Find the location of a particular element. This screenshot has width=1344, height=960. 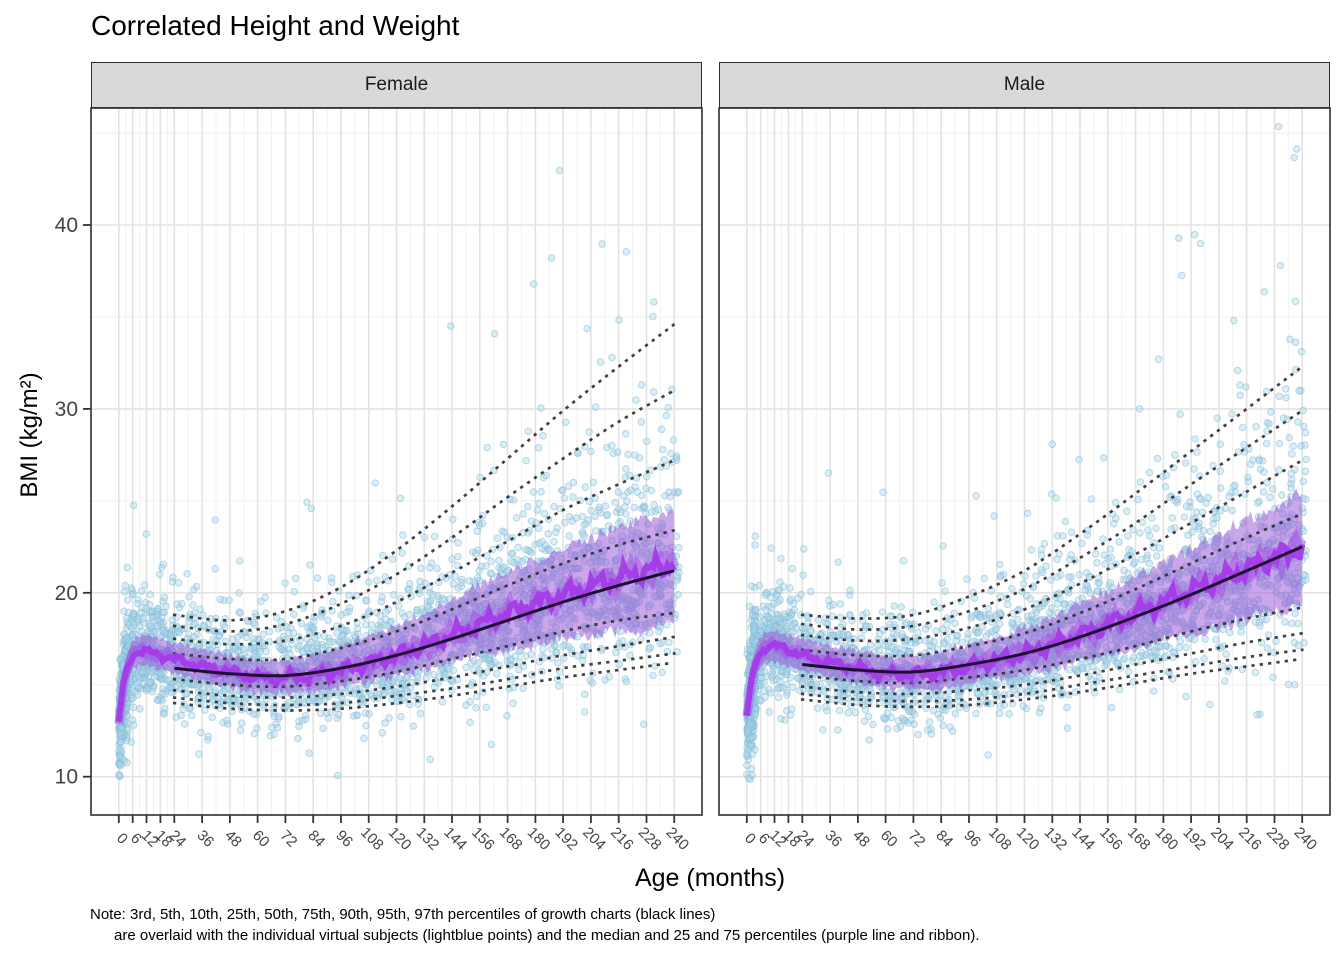

svg-text: 84 is located at coordinates (316, 839).